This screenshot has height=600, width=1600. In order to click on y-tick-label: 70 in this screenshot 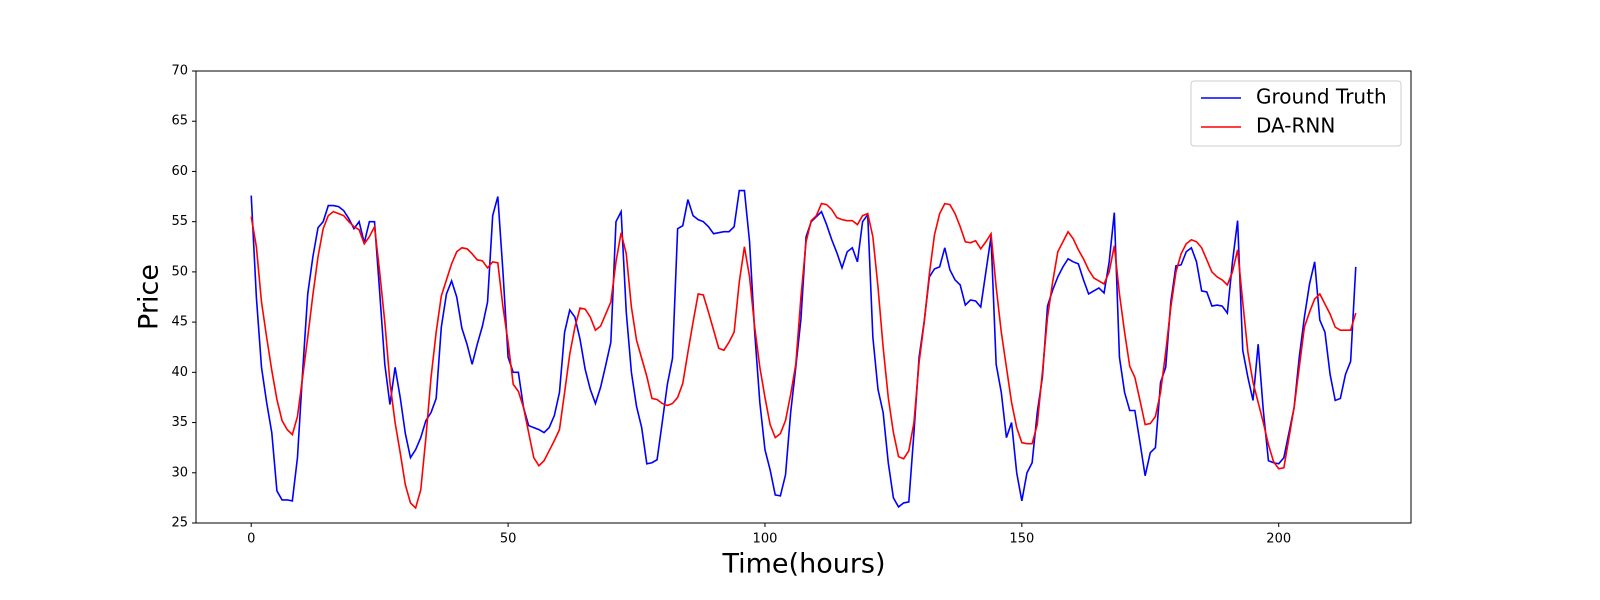, I will do `click(179, 71)`.